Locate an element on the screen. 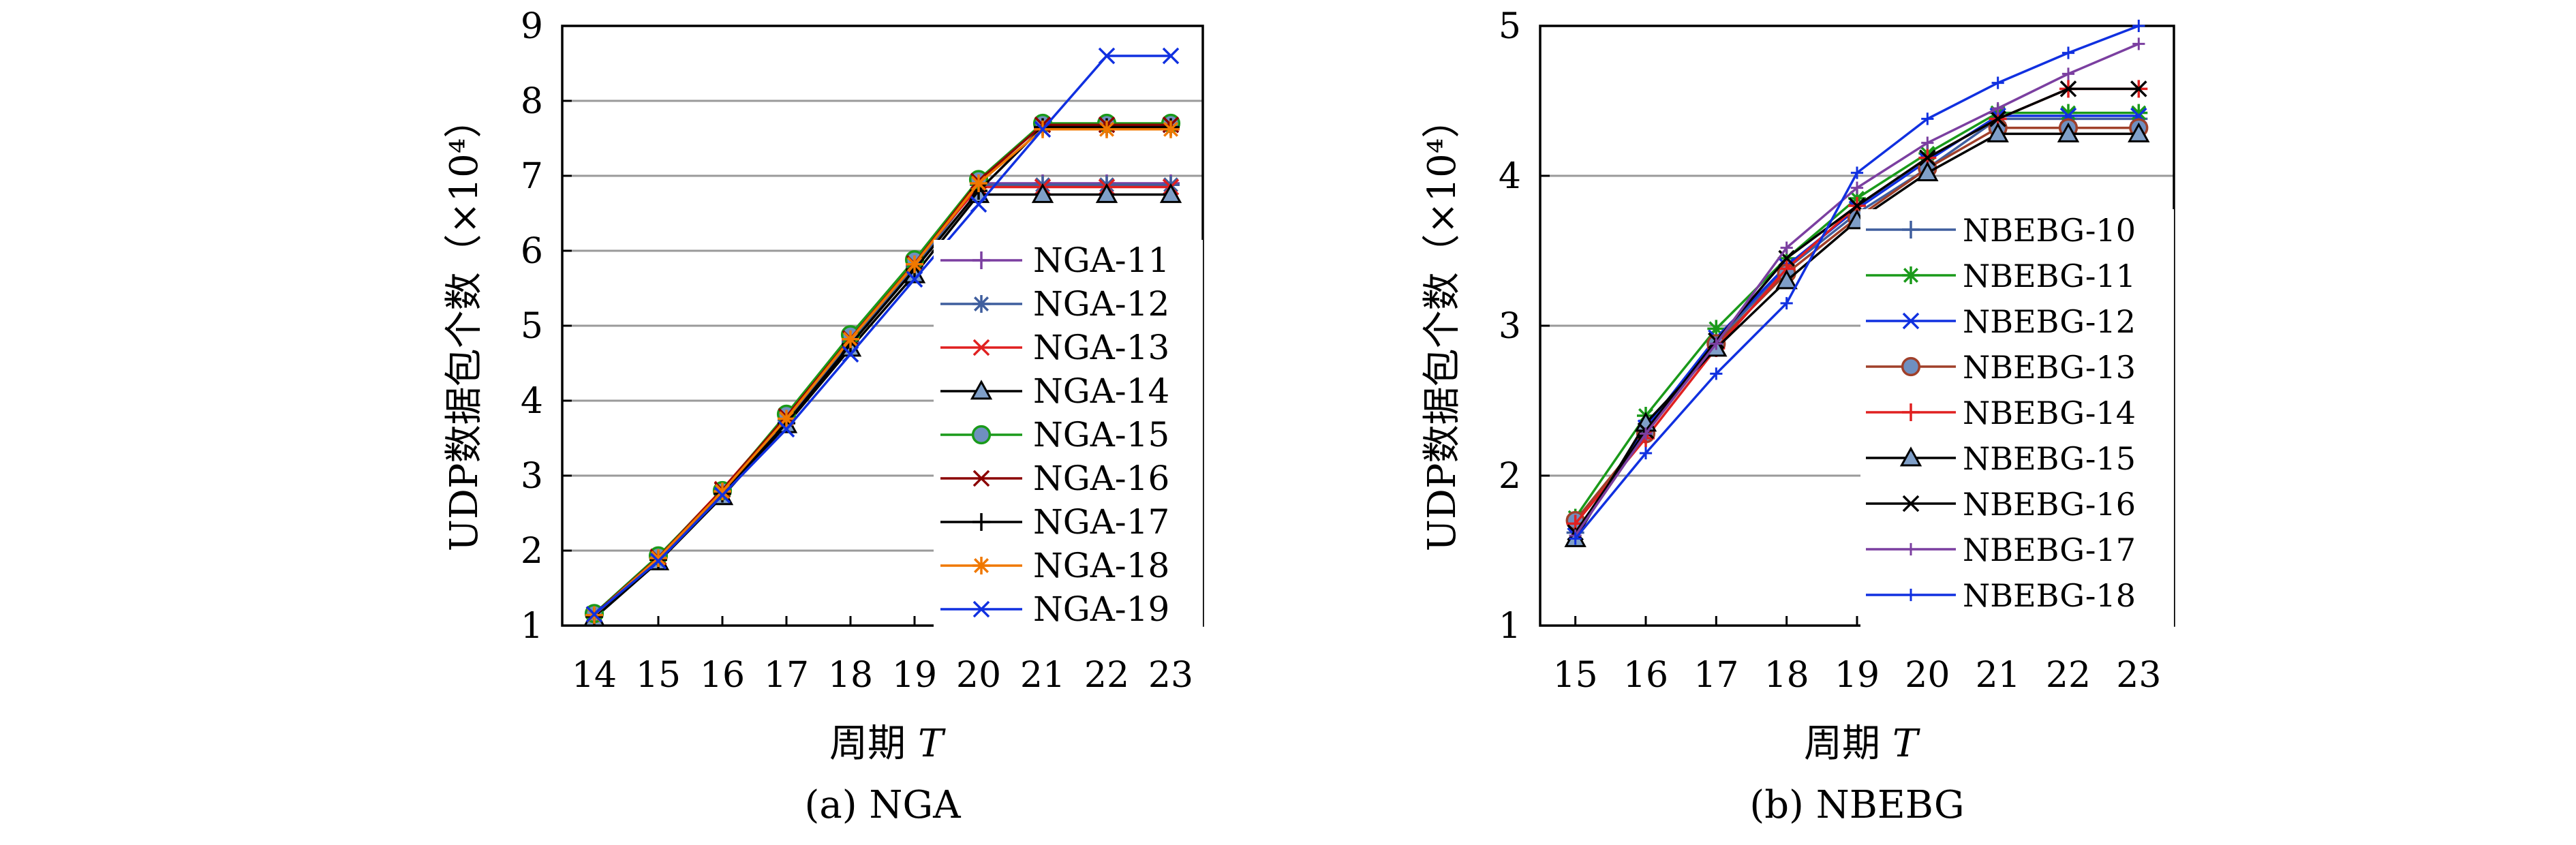  chart-0-legend-entry: NGA-12 is located at coordinates (1054, 304).